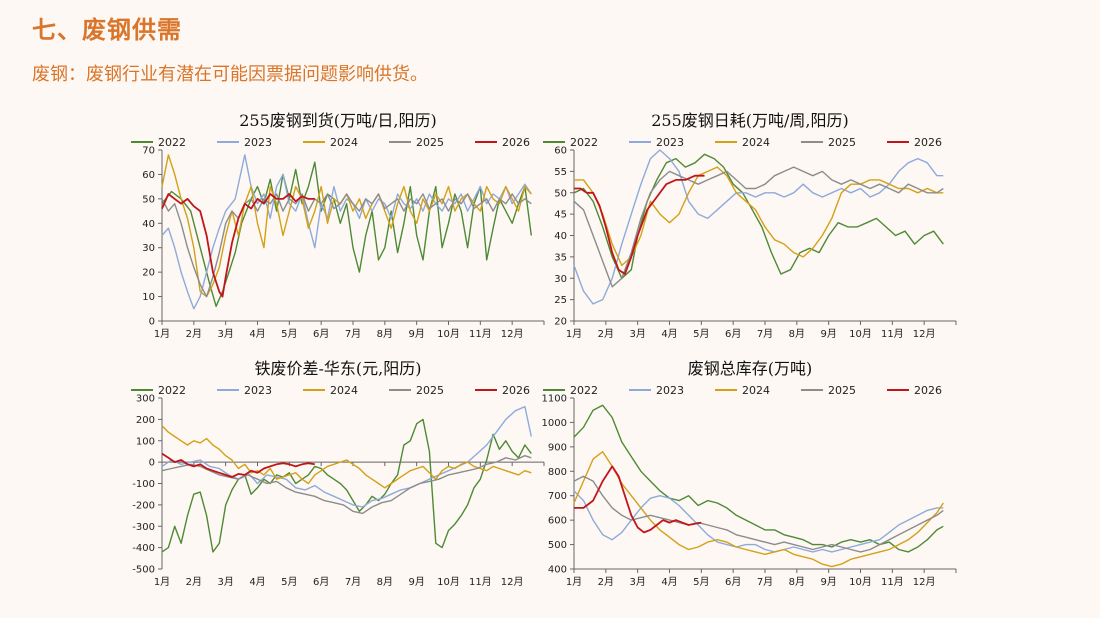 This screenshot has width=1100, height=618. What do you see at coordinates (557, 496) in the screenshot?
I see `y-tick-label: 700` at bounding box center [557, 496].